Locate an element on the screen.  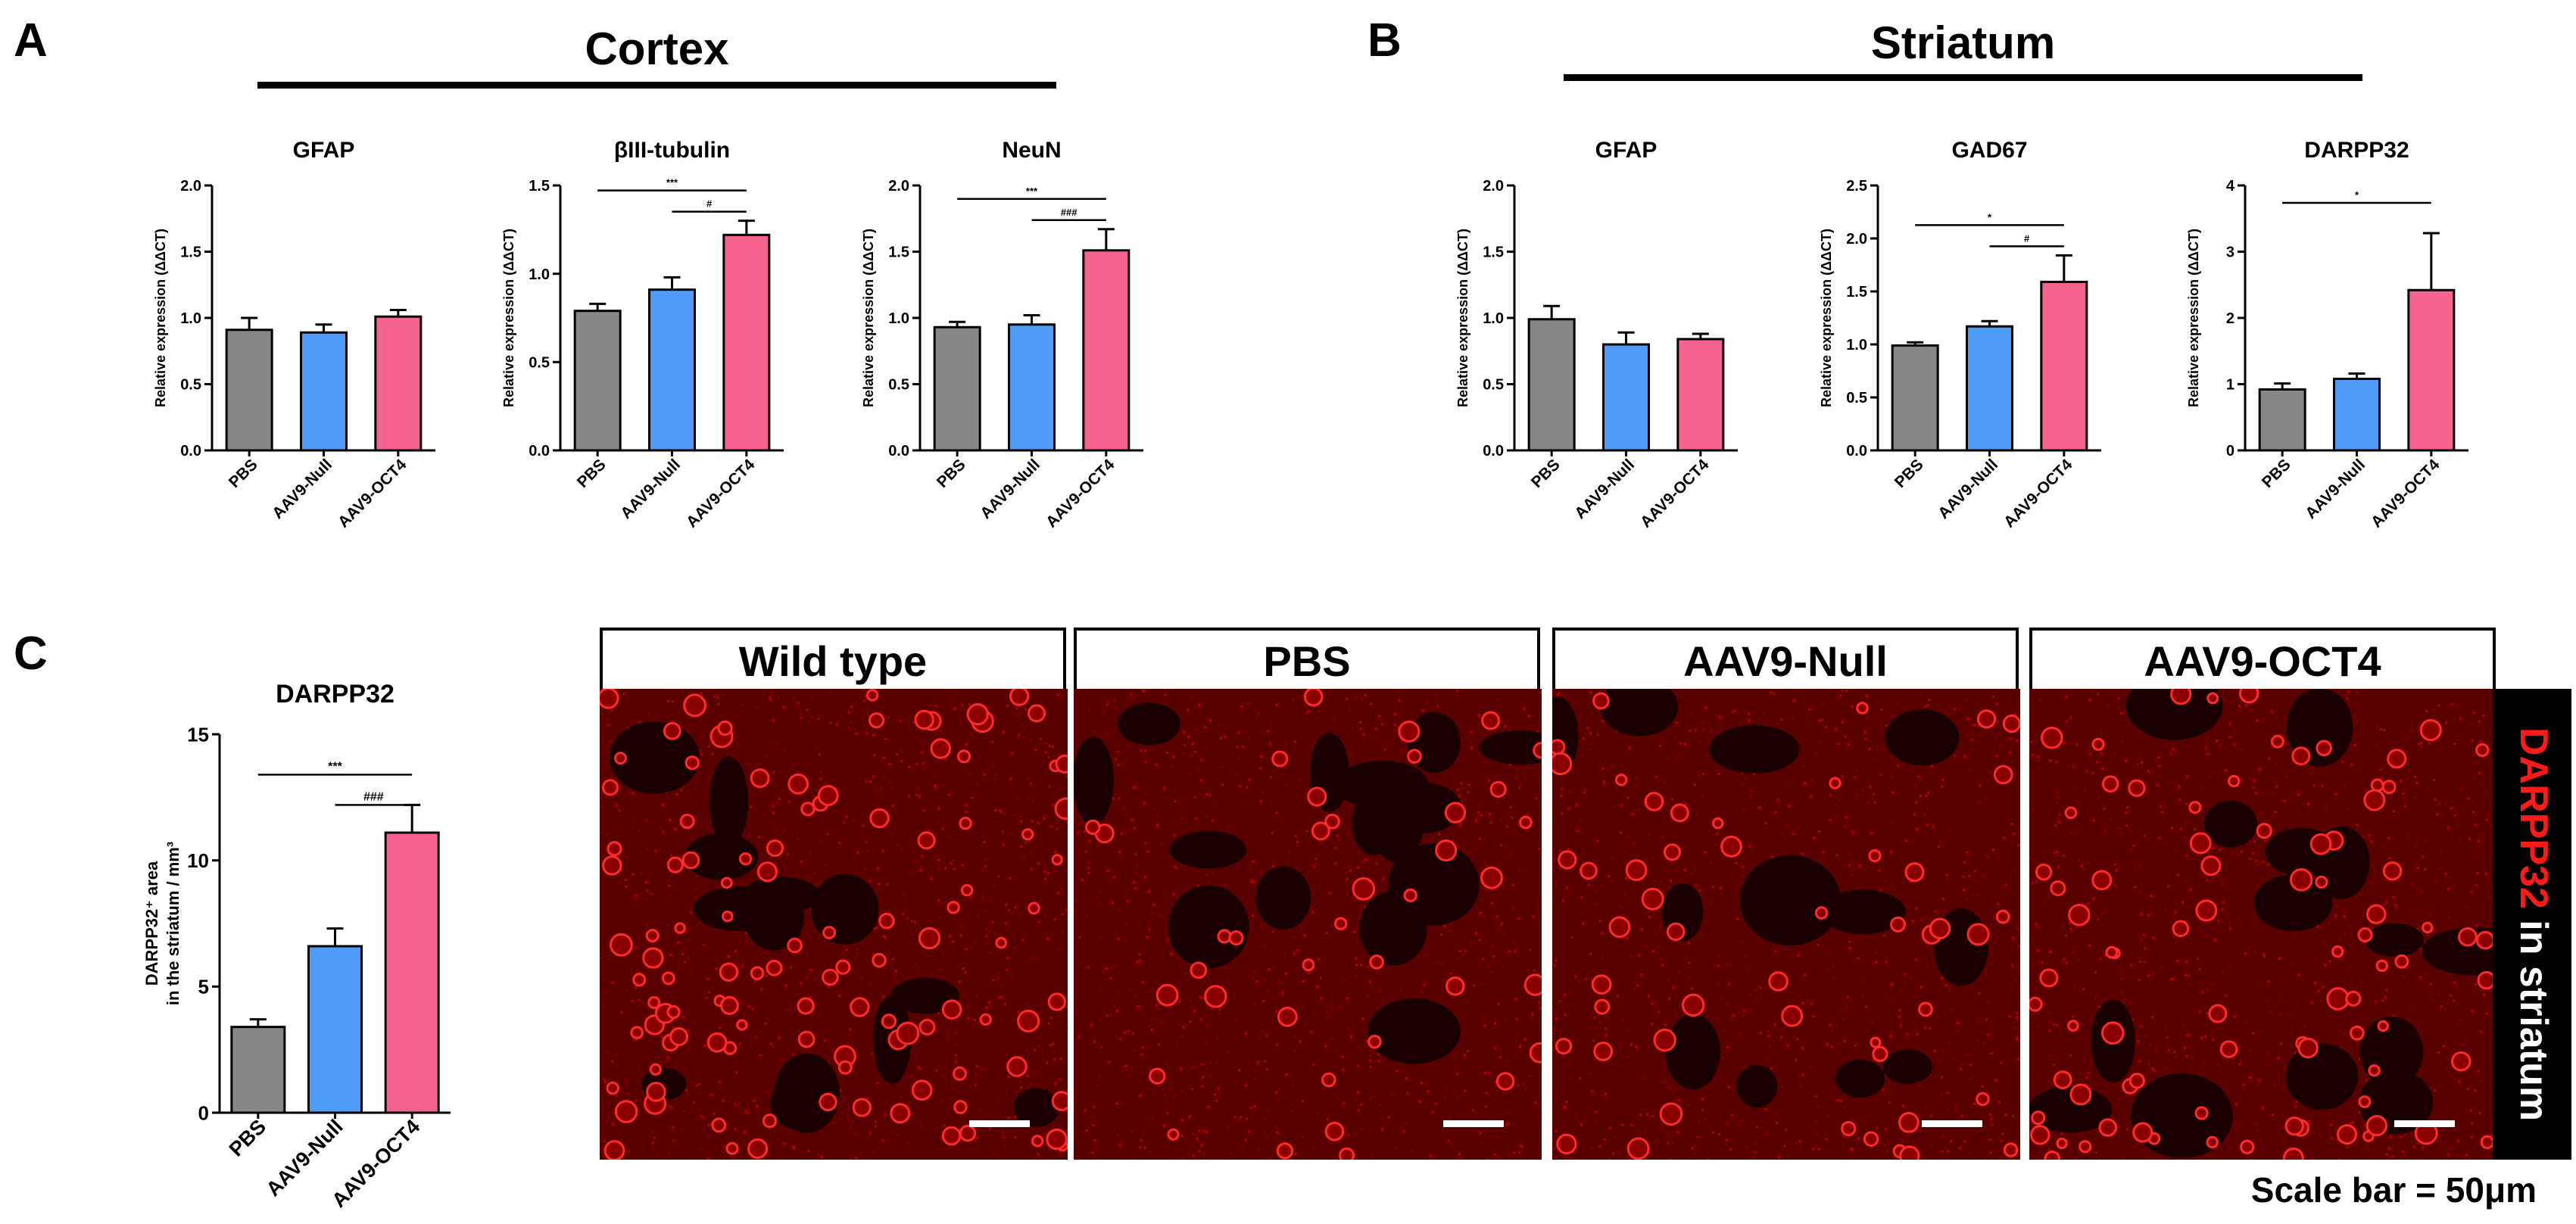
x-tick-label: AAV9-Null is located at coordinates (2335, 489).